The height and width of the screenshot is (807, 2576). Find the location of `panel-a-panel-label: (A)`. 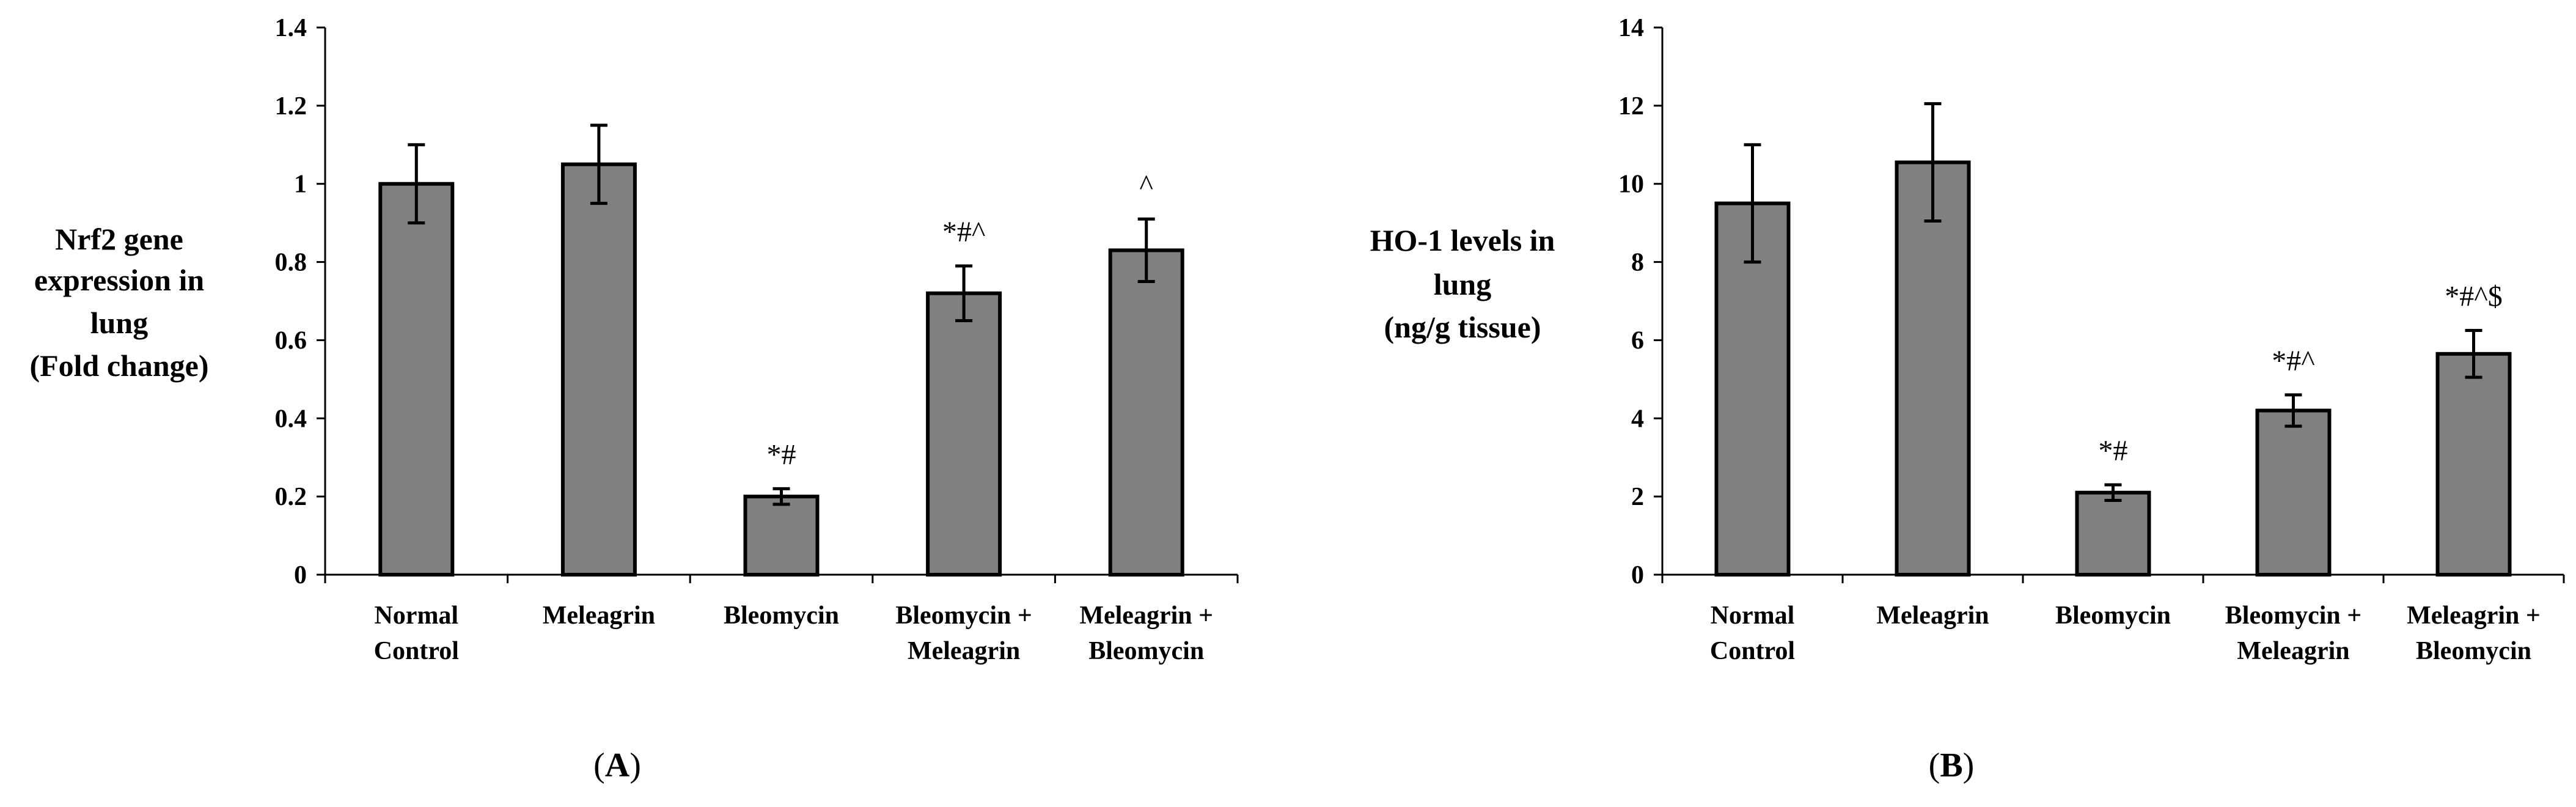

panel-a-panel-label: (A) is located at coordinates (617, 765).